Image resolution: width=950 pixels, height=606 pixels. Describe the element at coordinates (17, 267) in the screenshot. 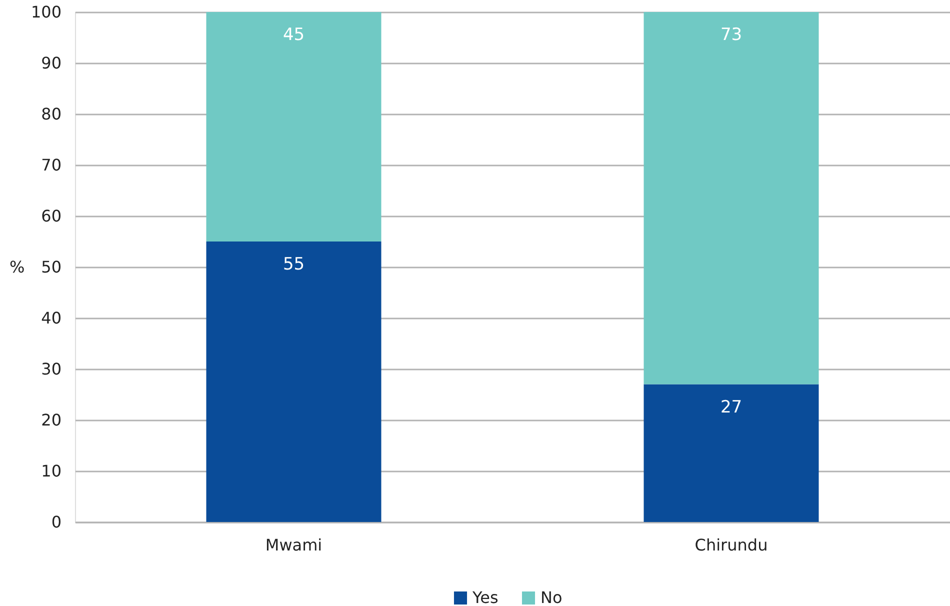

I see `y-axis-title: %` at that location.